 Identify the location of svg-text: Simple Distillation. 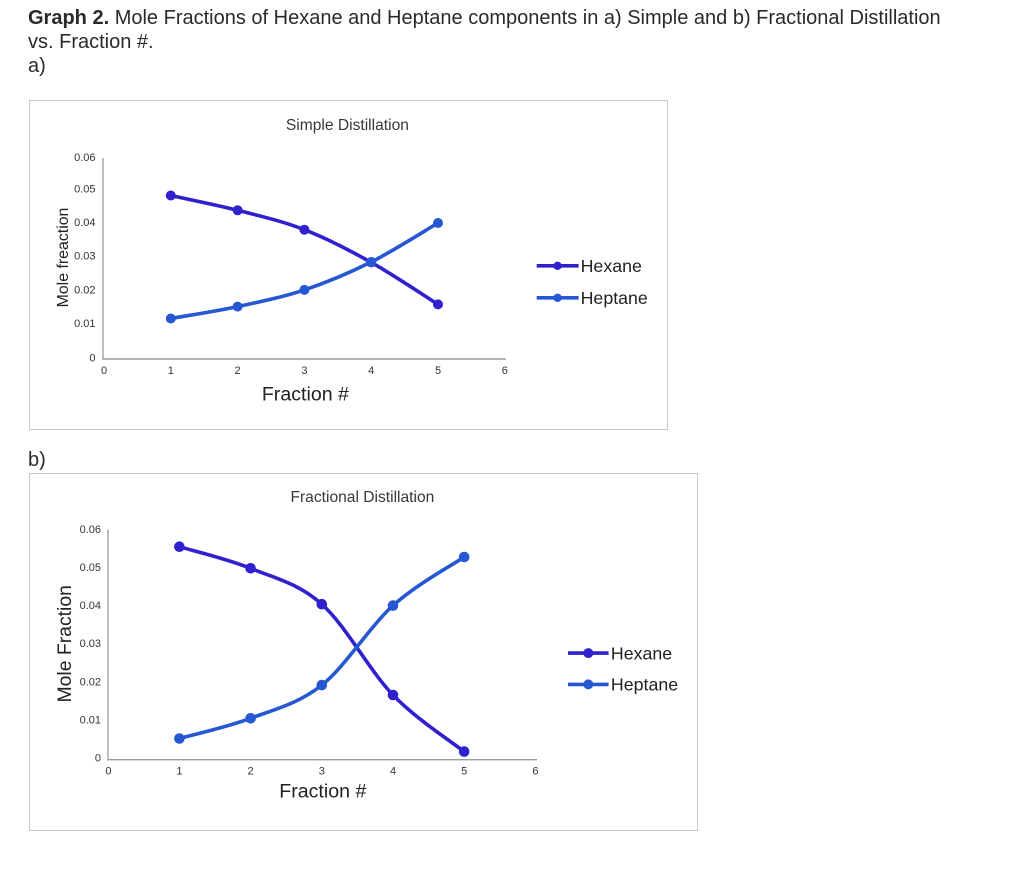
(347, 125).